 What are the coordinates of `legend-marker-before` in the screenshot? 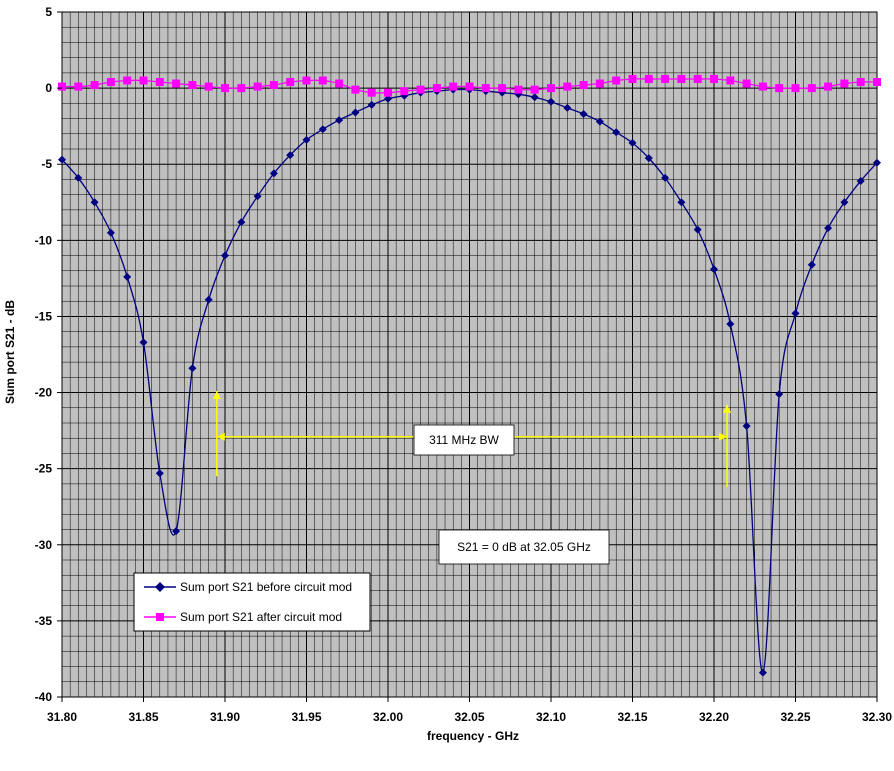 It's located at (160, 587).